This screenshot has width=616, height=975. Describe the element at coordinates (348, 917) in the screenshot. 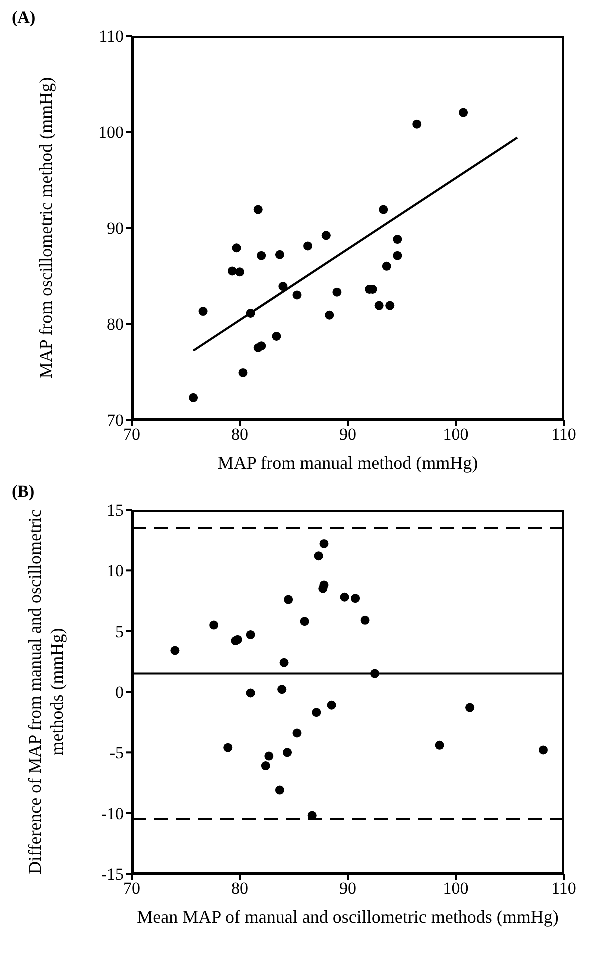

I see `x-axis-title: Mean MAP of manual and oscillometric methods (mmHg)` at that location.